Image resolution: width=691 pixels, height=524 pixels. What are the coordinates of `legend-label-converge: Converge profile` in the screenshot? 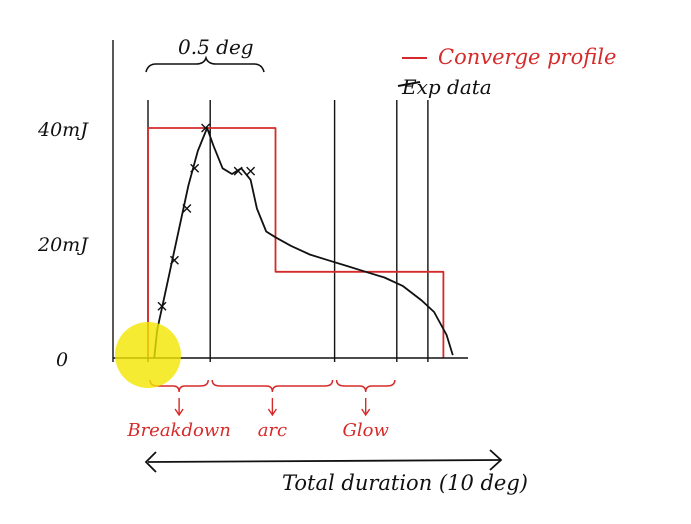 It's located at (527, 57).